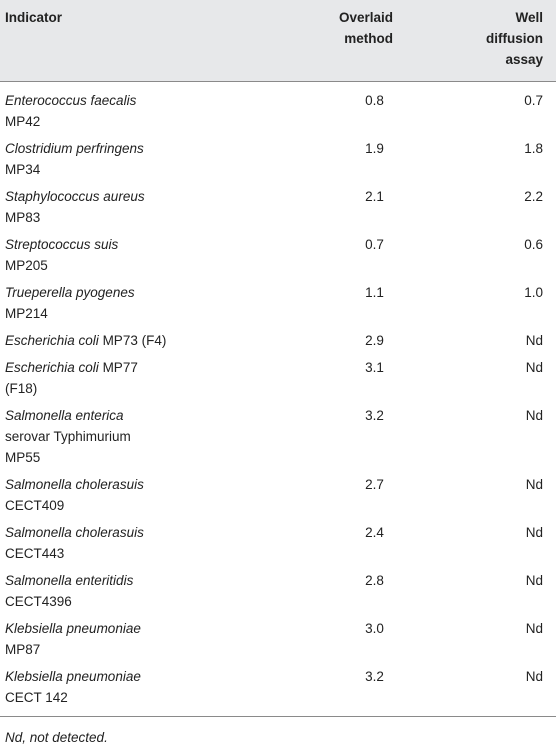 The width and height of the screenshot is (556, 750). What do you see at coordinates (374, 628) in the screenshot?
I see `overlaid-value: 3.0` at bounding box center [374, 628].